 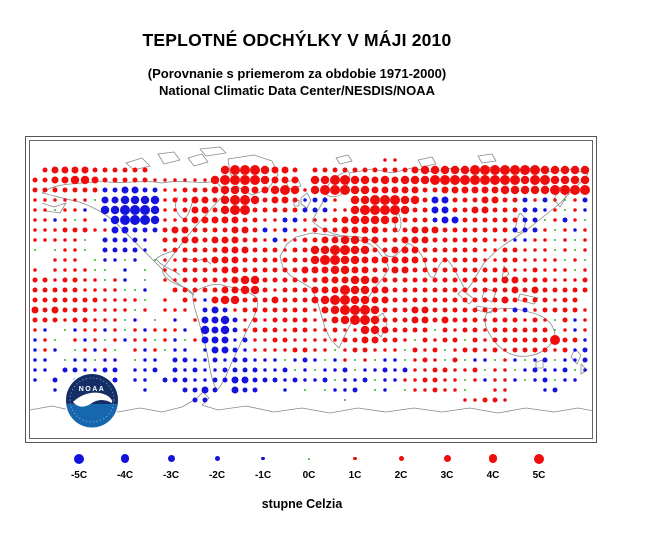 I want to click on noaa-logo-sea, so click(x=92, y=416).